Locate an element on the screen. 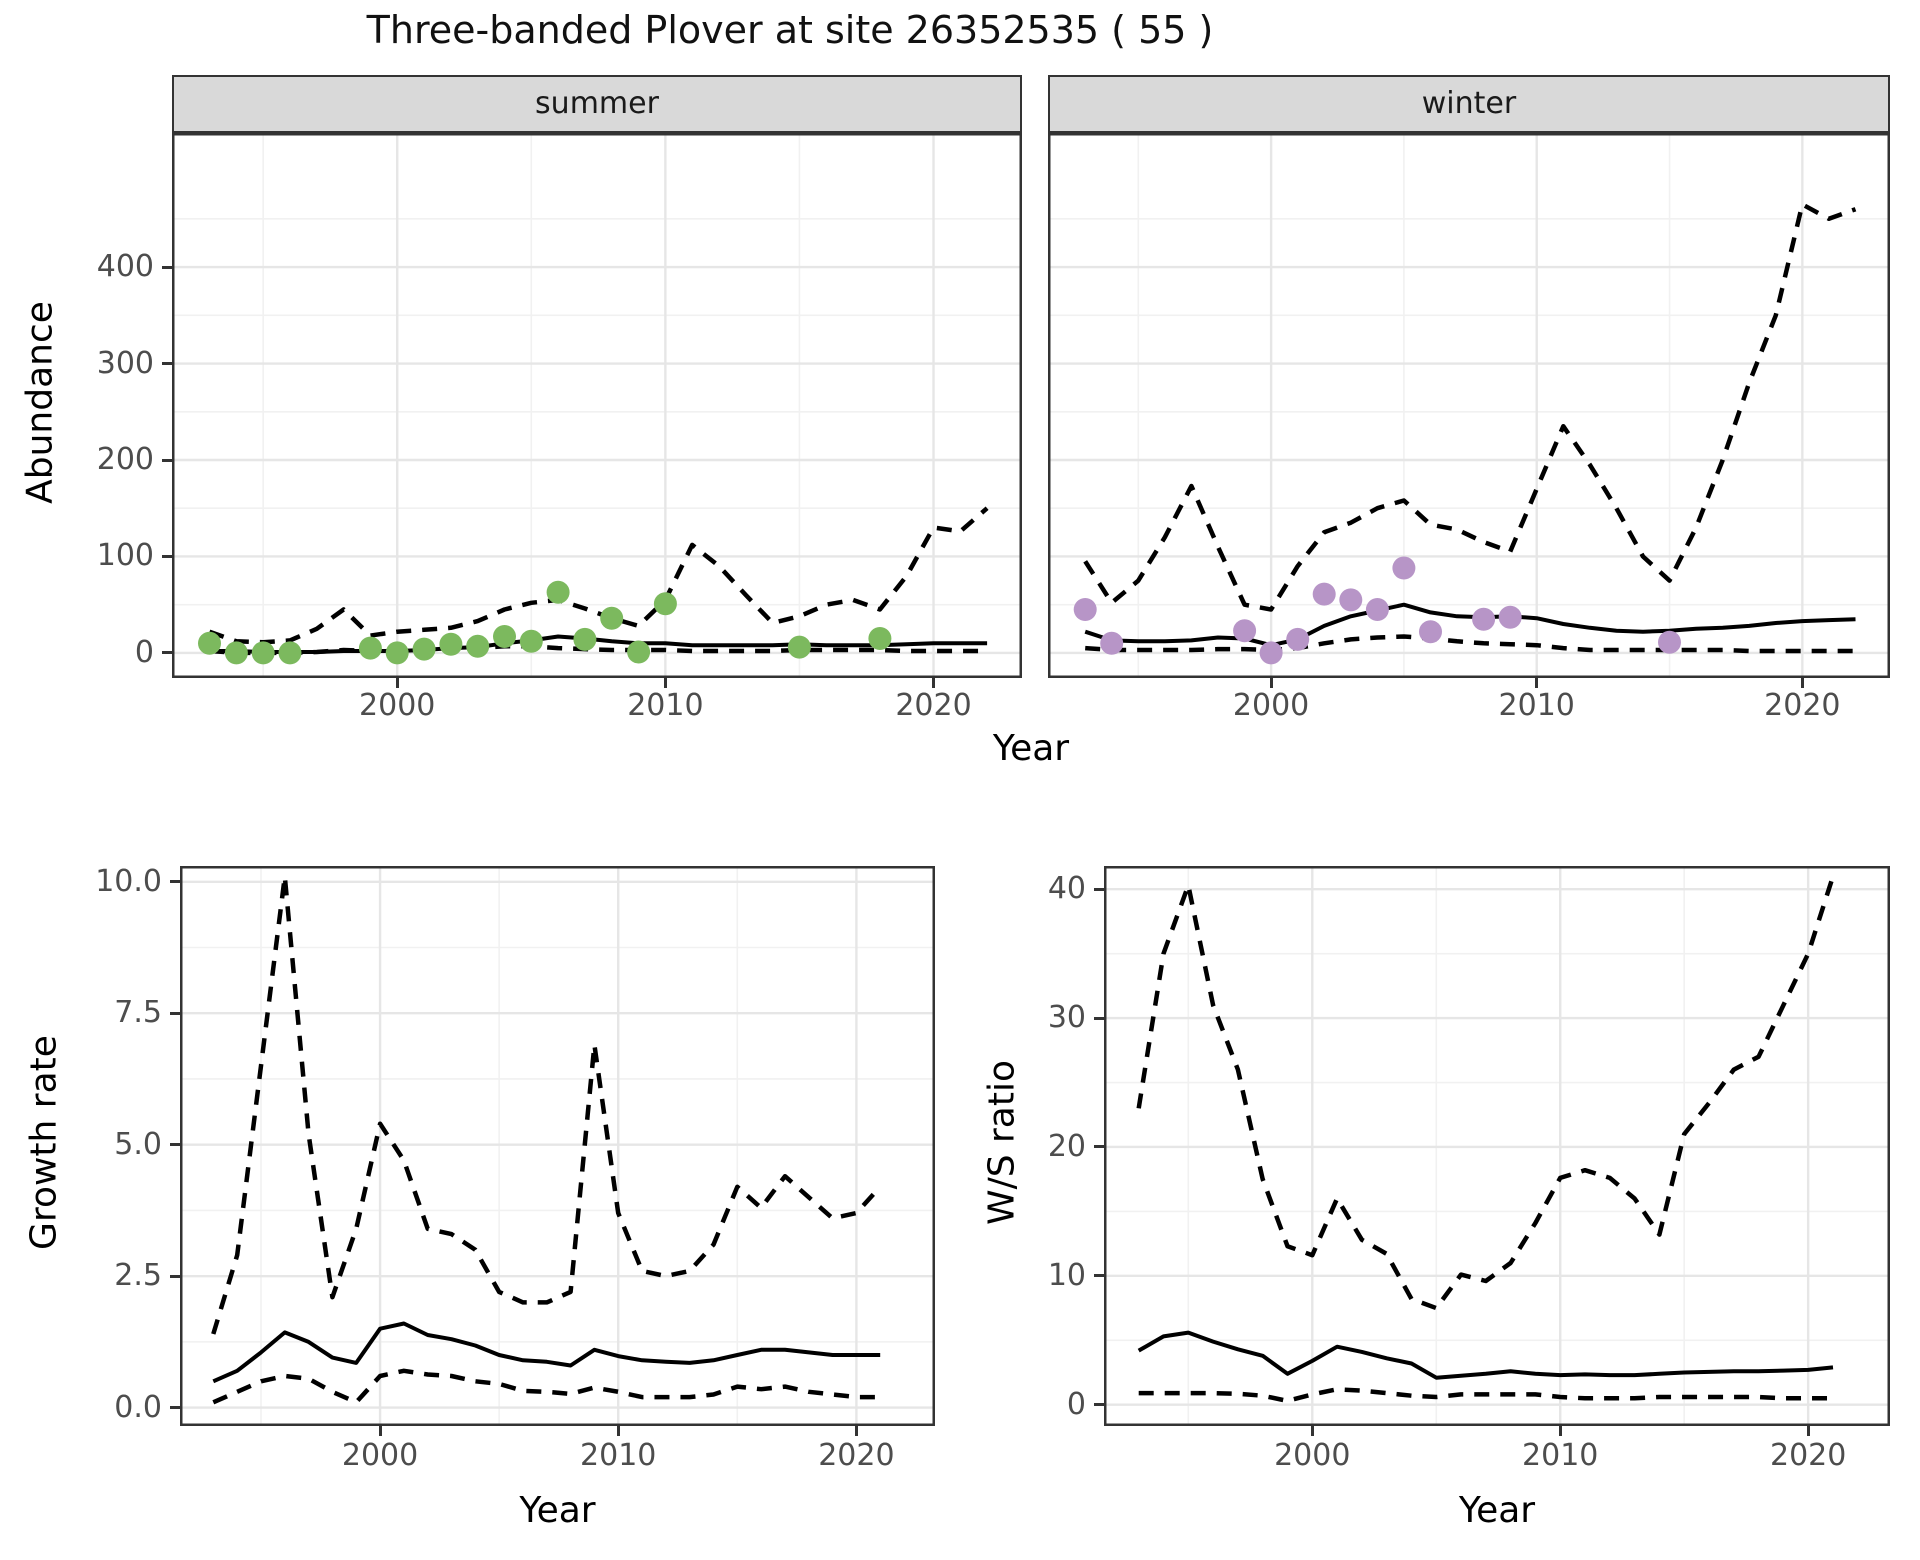 This screenshot has width=1920, height=1560. y-tick-label: 0 is located at coordinates (144, 652).